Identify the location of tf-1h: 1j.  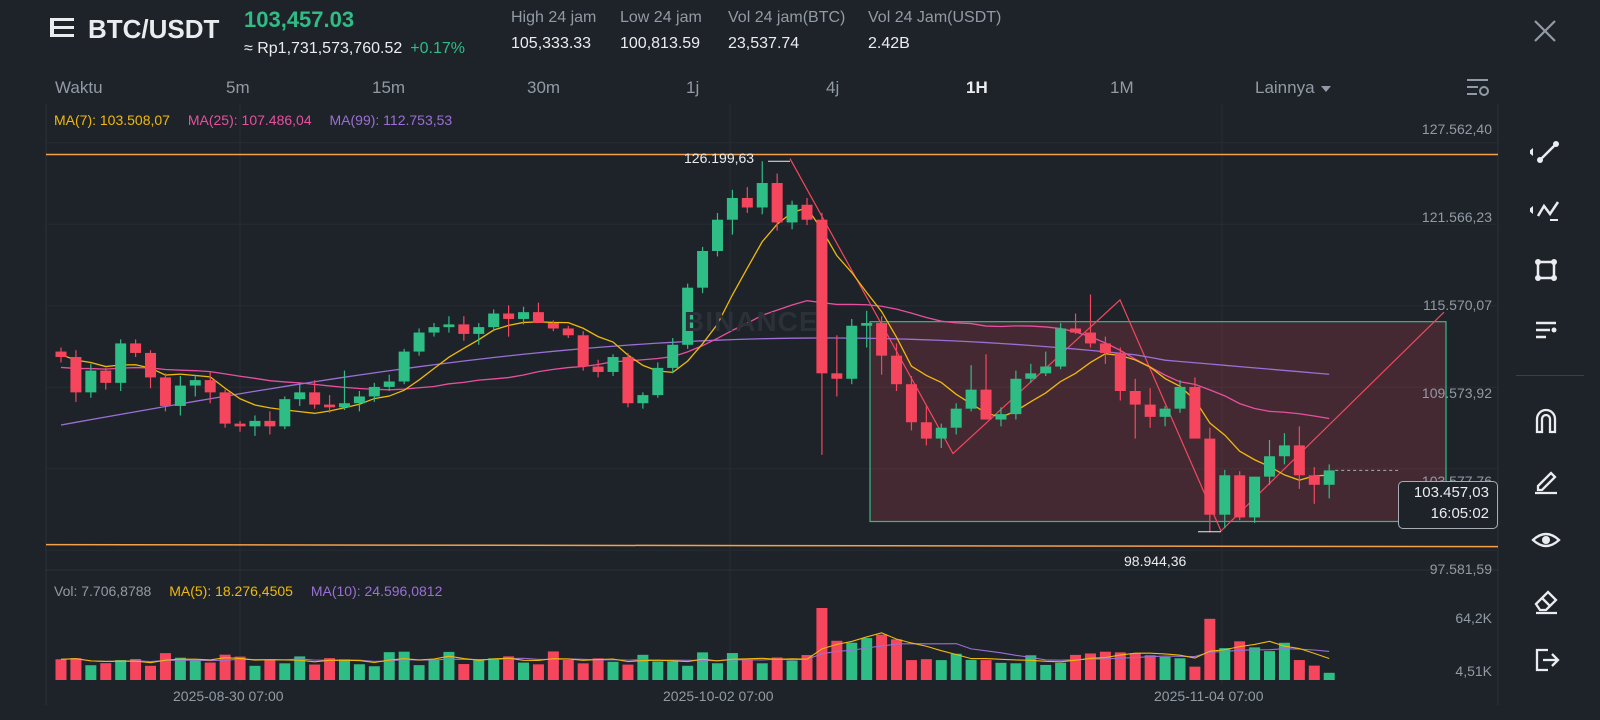
(693, 87).